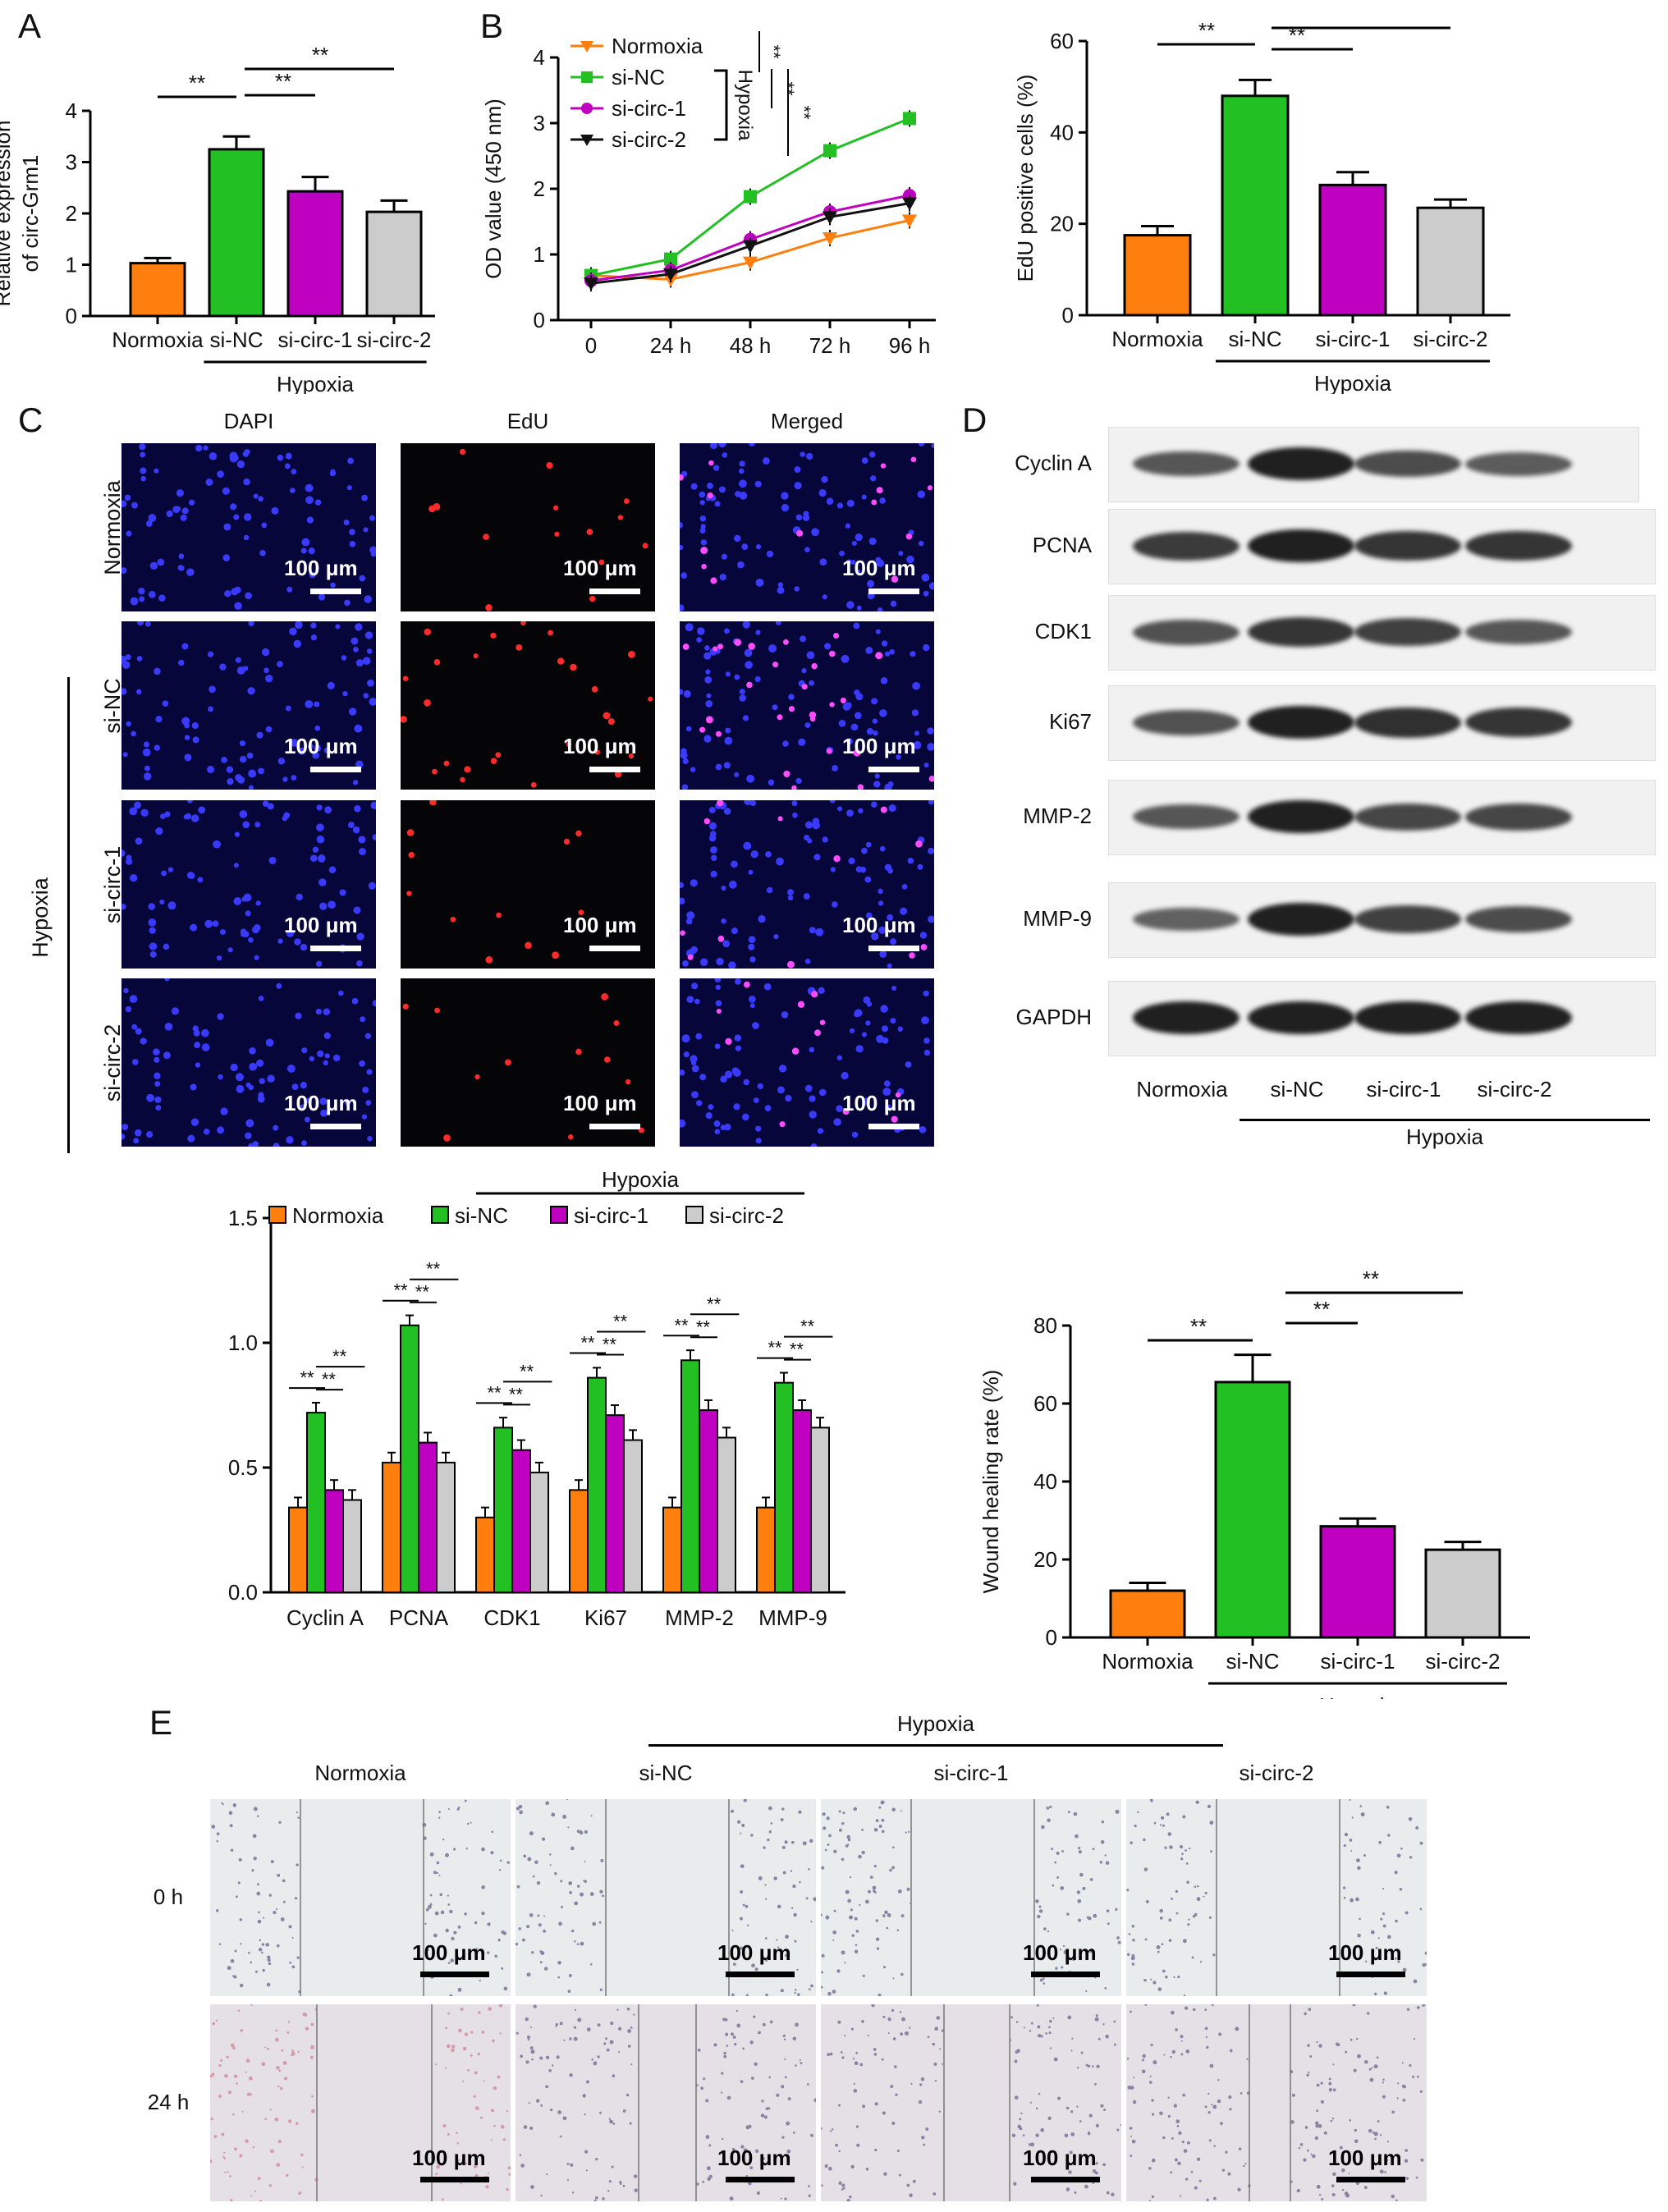 This screenshot has width=1668, height=2212. I want to click on lane-label-normoxia: Normoxia, so click(1182, 1089).